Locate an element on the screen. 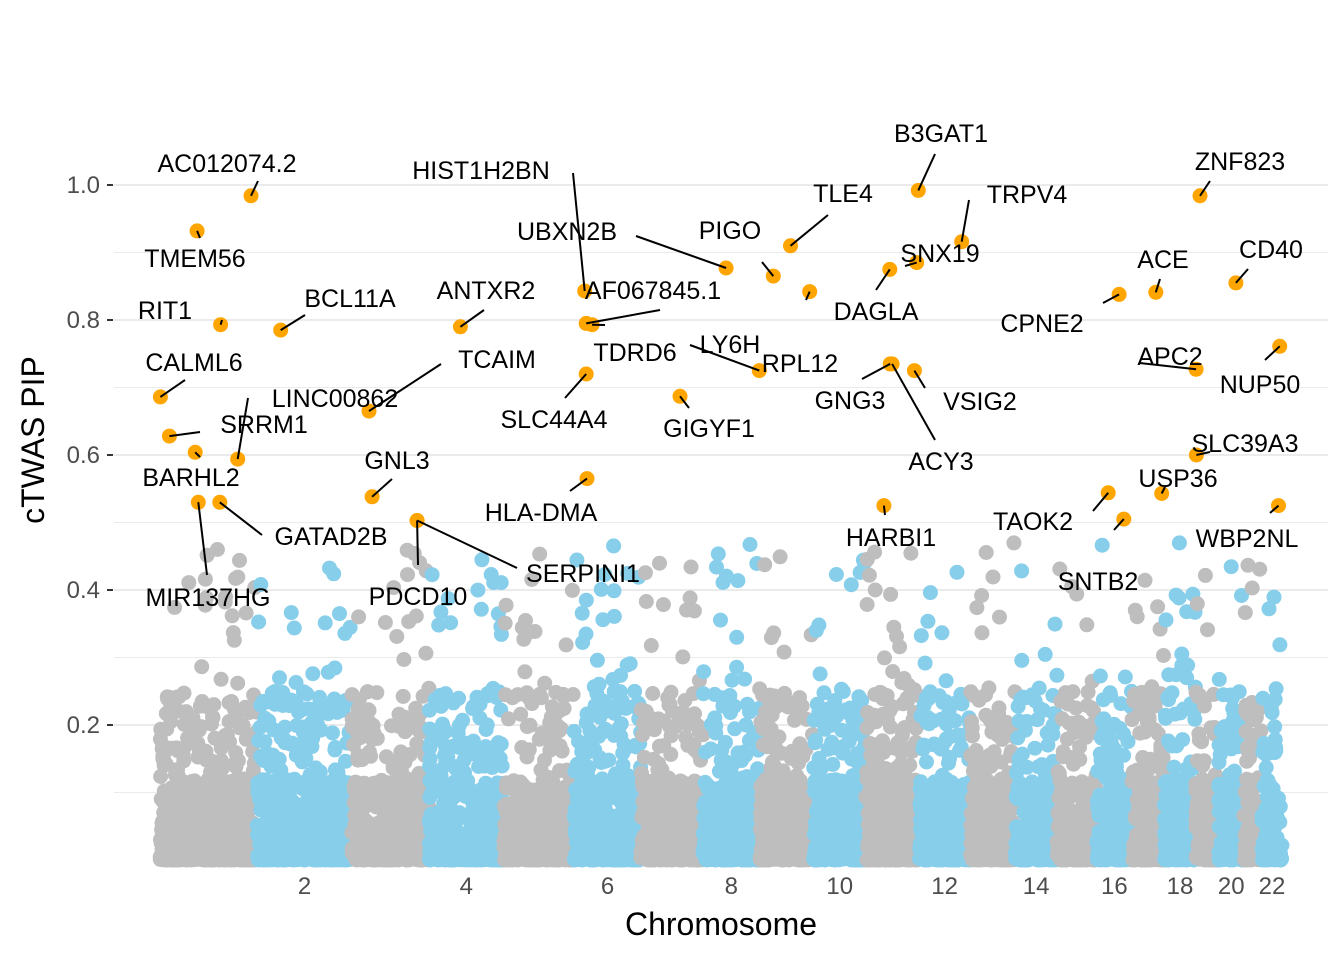 This screenshot has width=1344, height=960. x-tick-label: 10 is located at coordinates (839, 886).